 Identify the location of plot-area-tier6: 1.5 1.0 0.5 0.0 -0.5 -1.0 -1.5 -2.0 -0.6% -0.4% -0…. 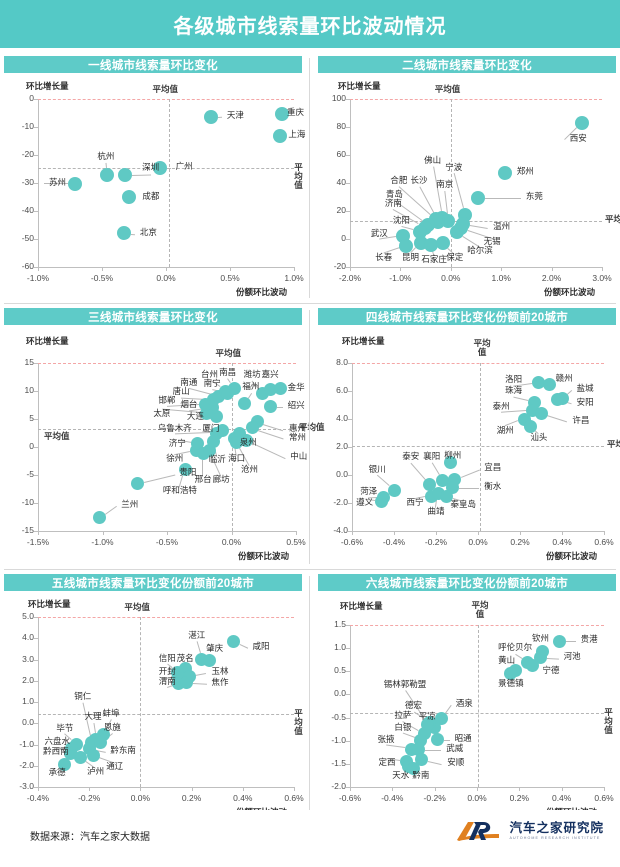
(465, 707).